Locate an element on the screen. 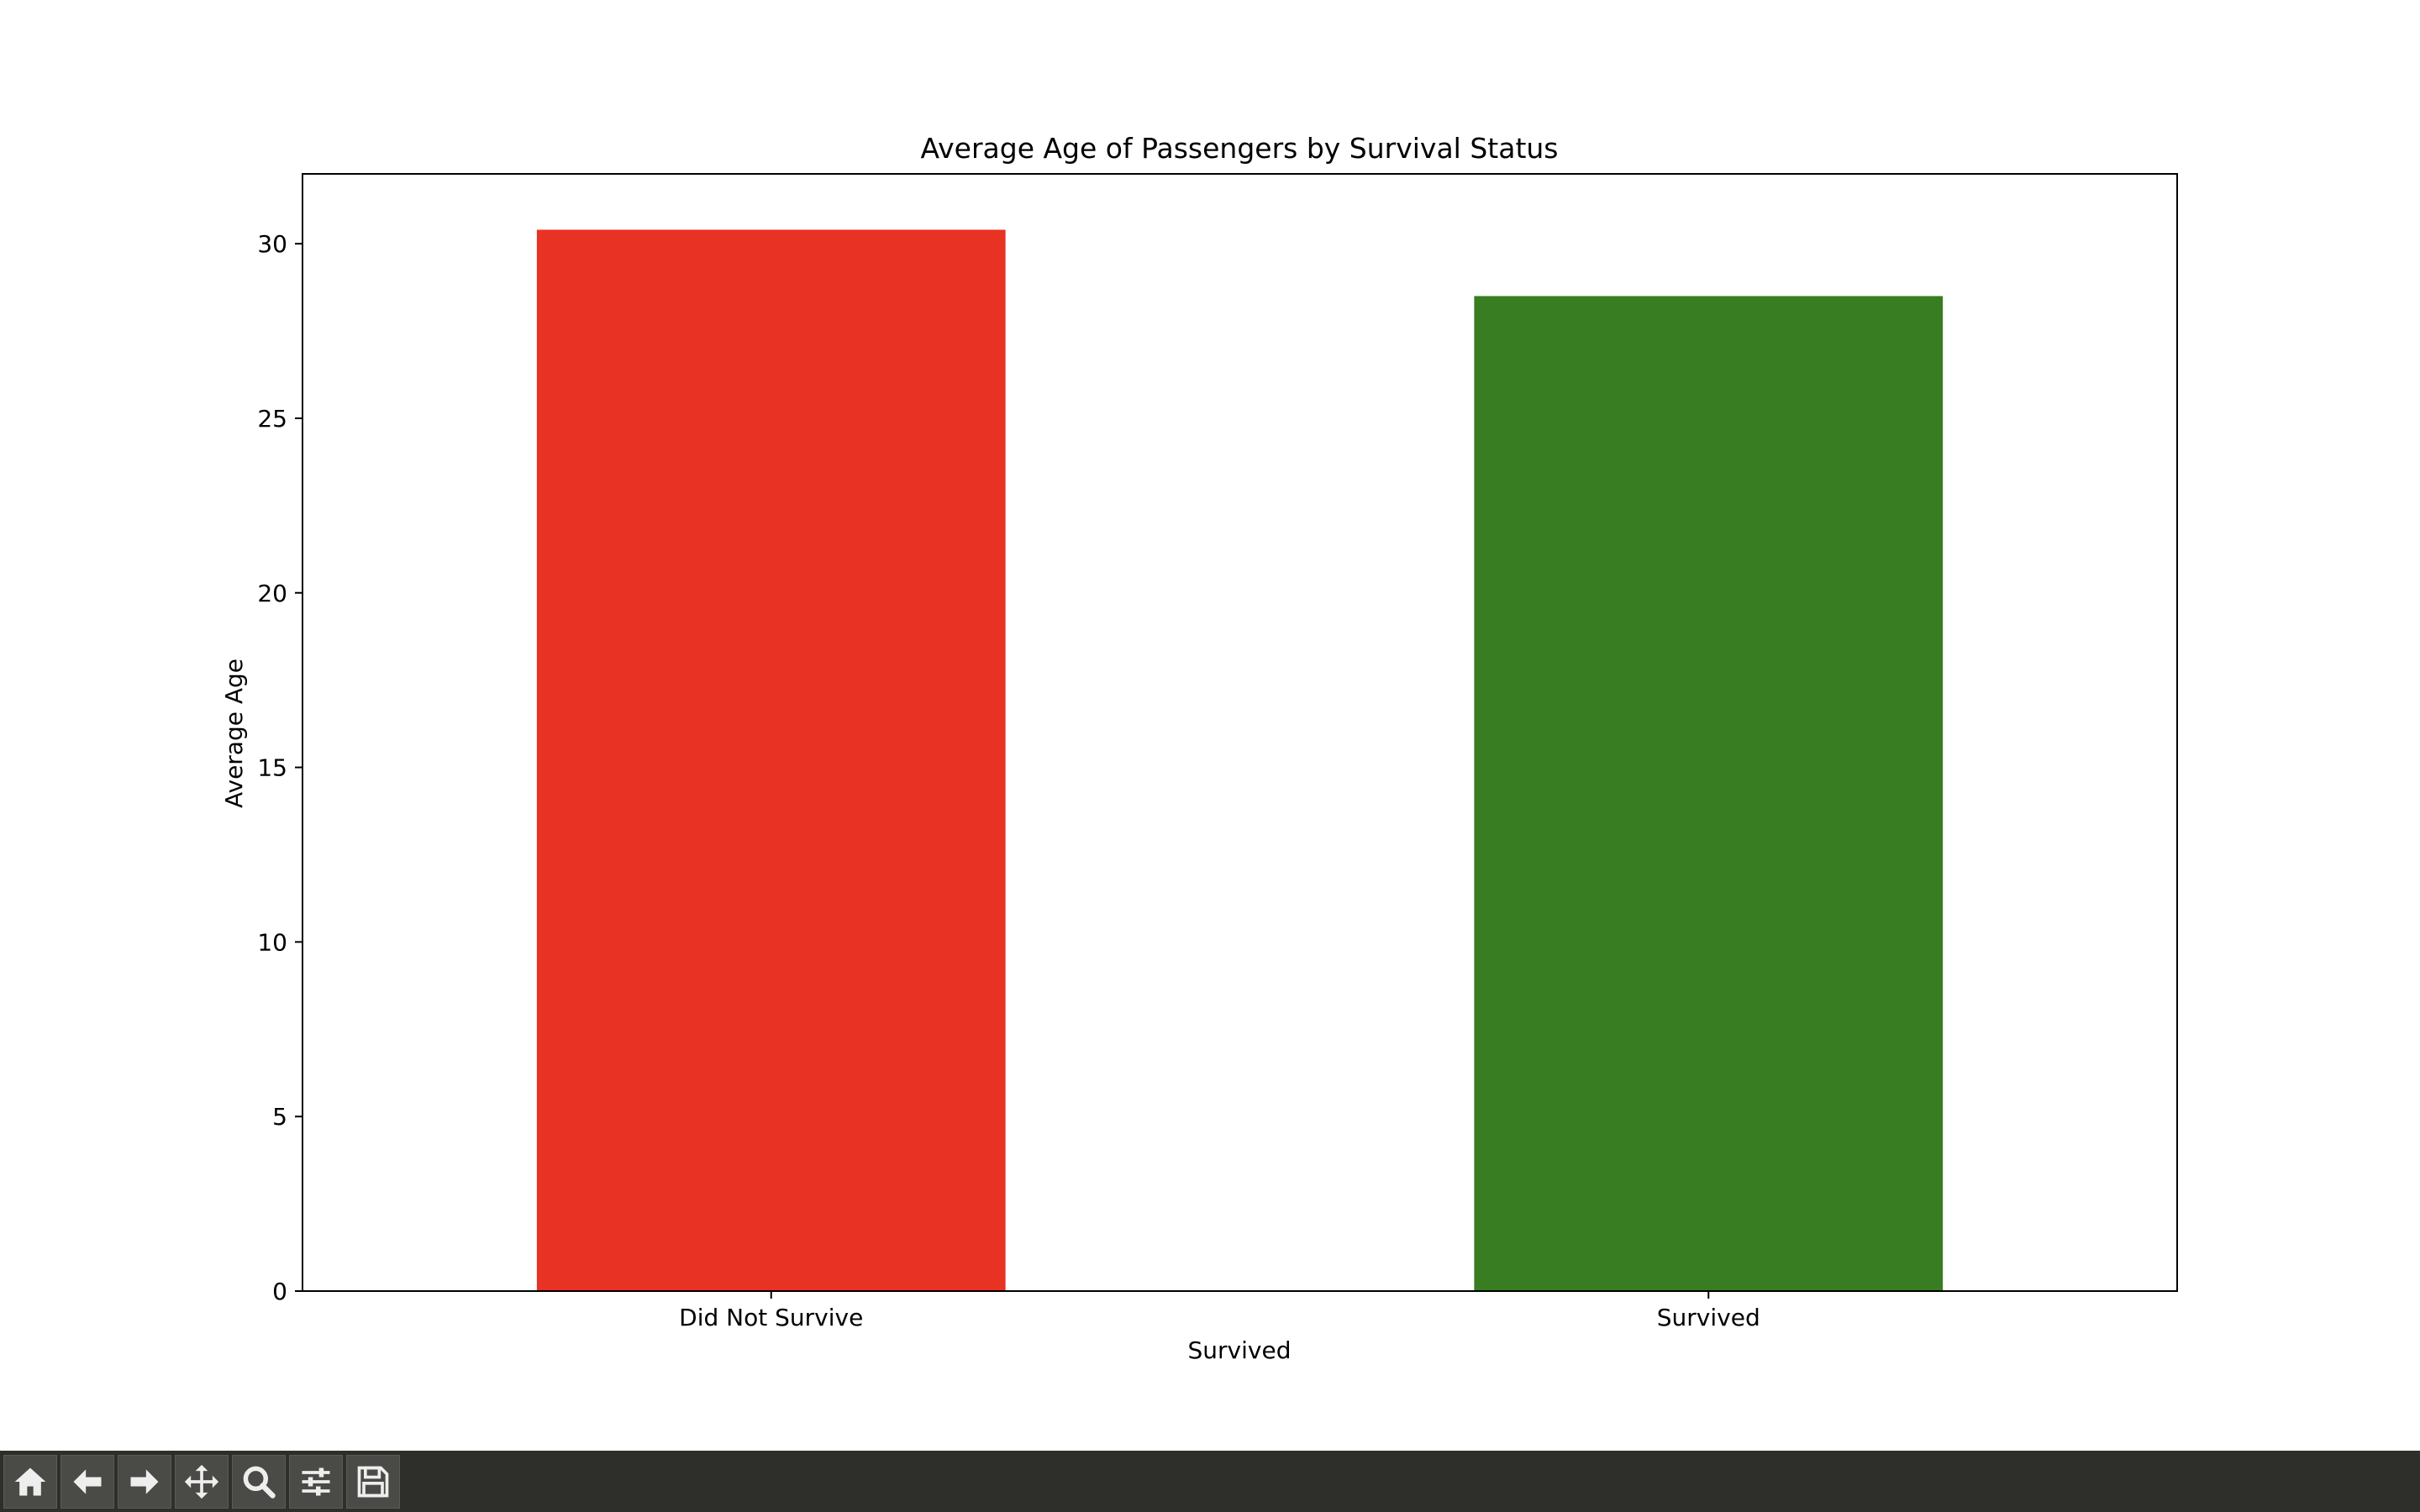 The width and height of the screenshot is (2420, 1512). y-tick-label: 30 is located at coordinates (272, 244).